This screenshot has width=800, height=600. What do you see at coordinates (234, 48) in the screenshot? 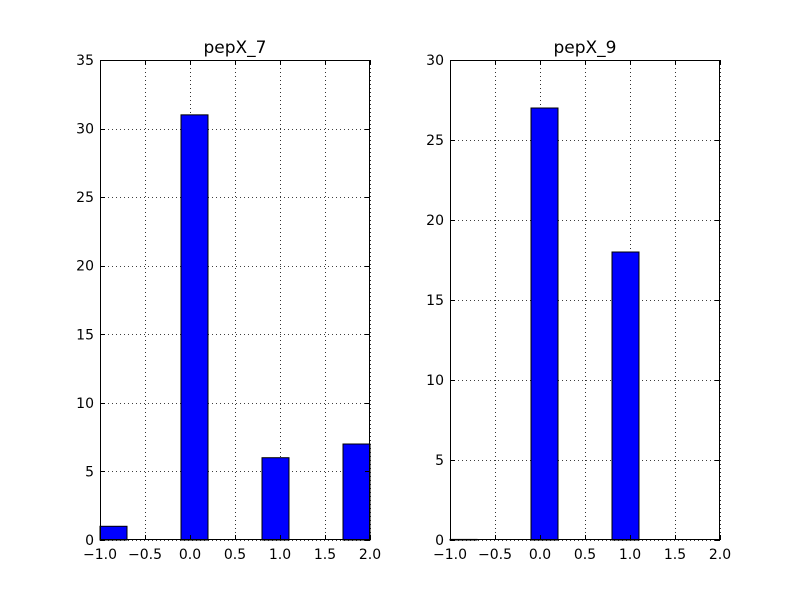
I see `chart-title: pepX_7` at bounding box center [234, 48].